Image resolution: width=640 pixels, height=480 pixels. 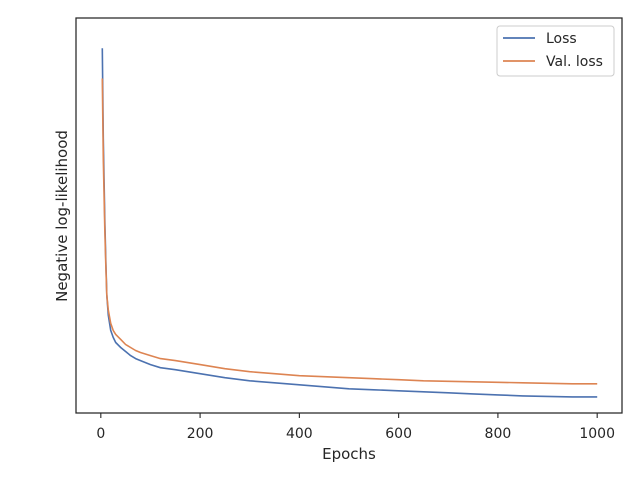 I want to click on x-tick-label: 0, so click(x=100, y=434).